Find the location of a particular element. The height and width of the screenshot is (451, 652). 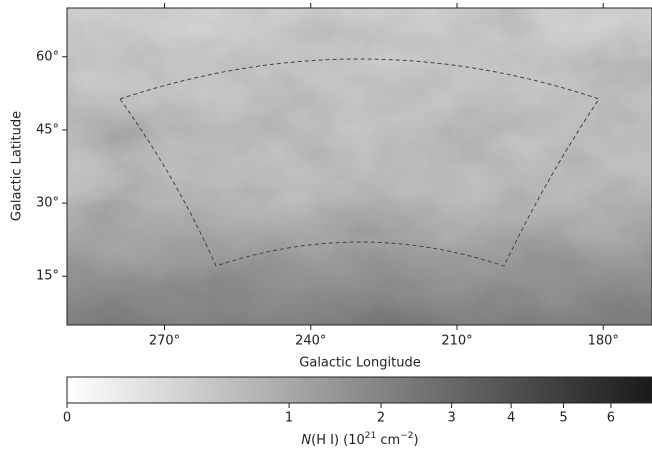

colorbar-label-part: 21 is located at coordinates (370, 436).